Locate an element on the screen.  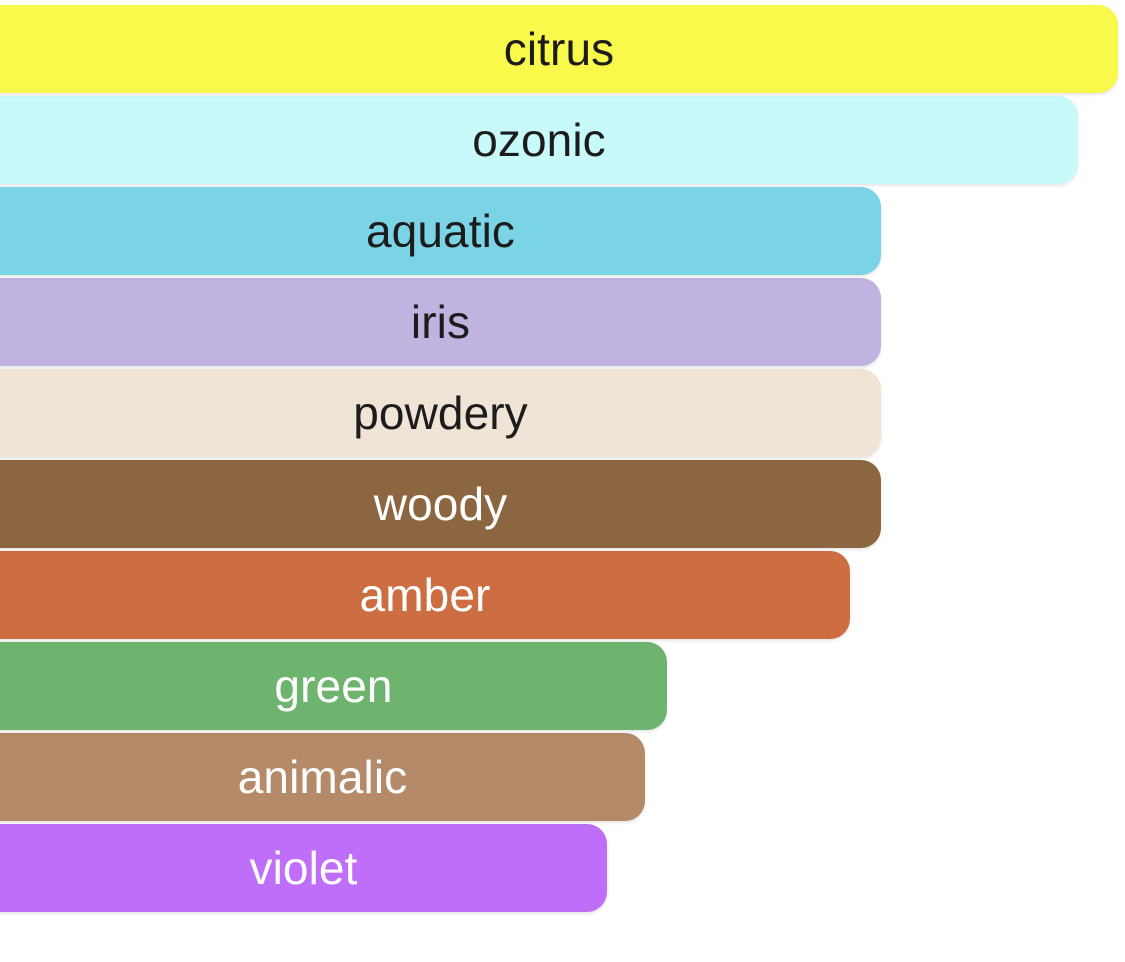
bar-label: aquatic is located at coordinates (440, 231).